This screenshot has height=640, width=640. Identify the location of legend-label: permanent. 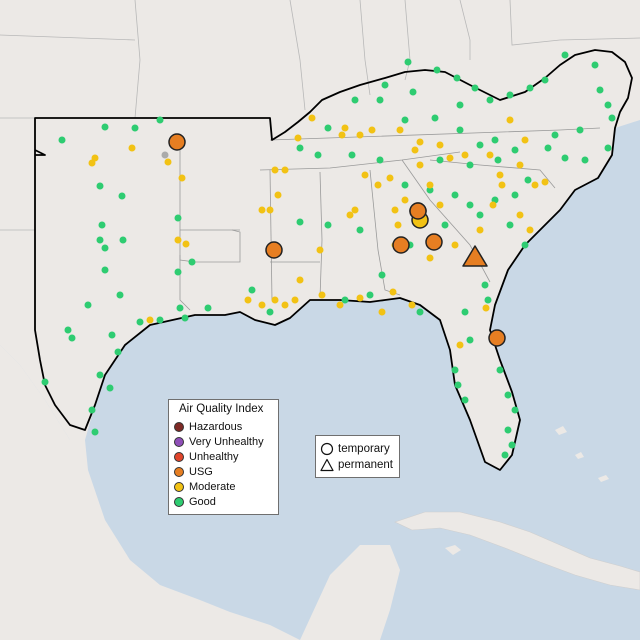
(365, 465).